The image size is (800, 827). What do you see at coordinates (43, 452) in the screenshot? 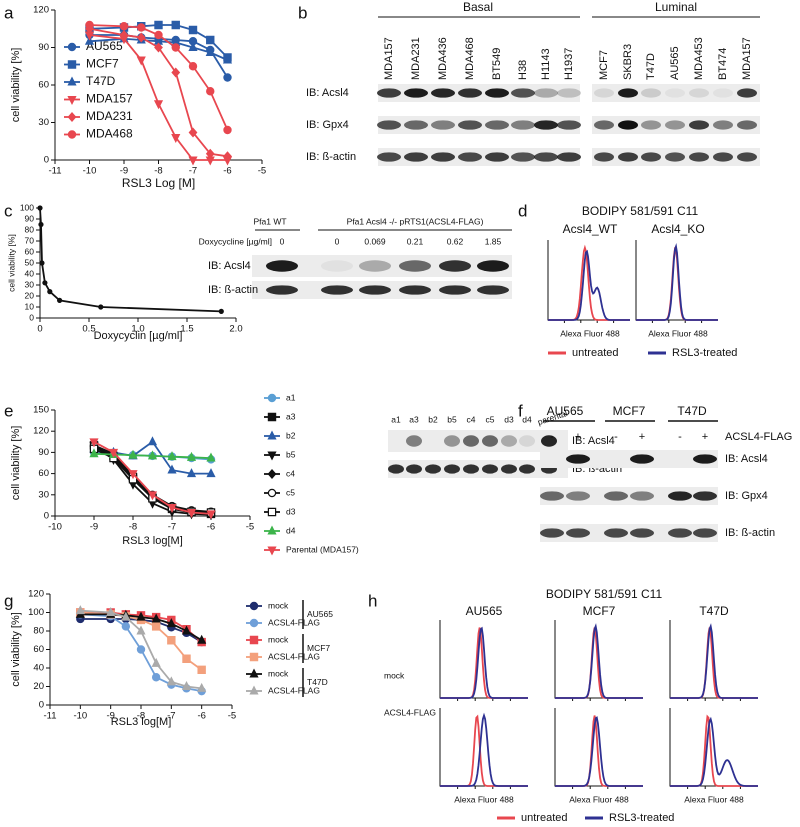
I see `y-tick-label: 90` at bounding box center [43, 452].